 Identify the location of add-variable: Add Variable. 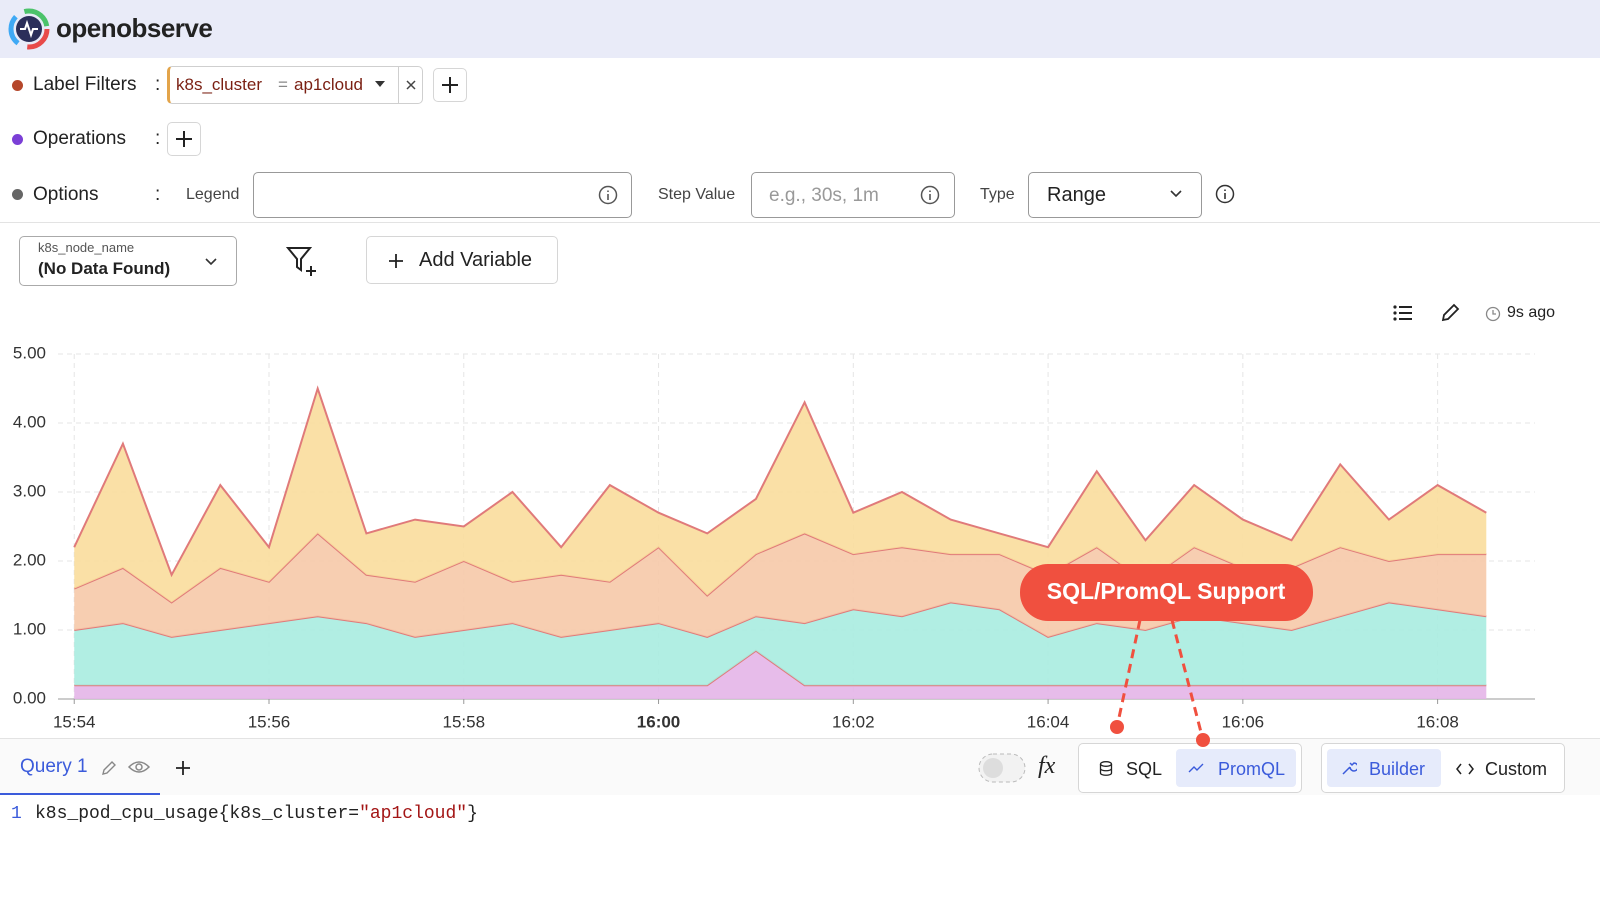
(462, 260).